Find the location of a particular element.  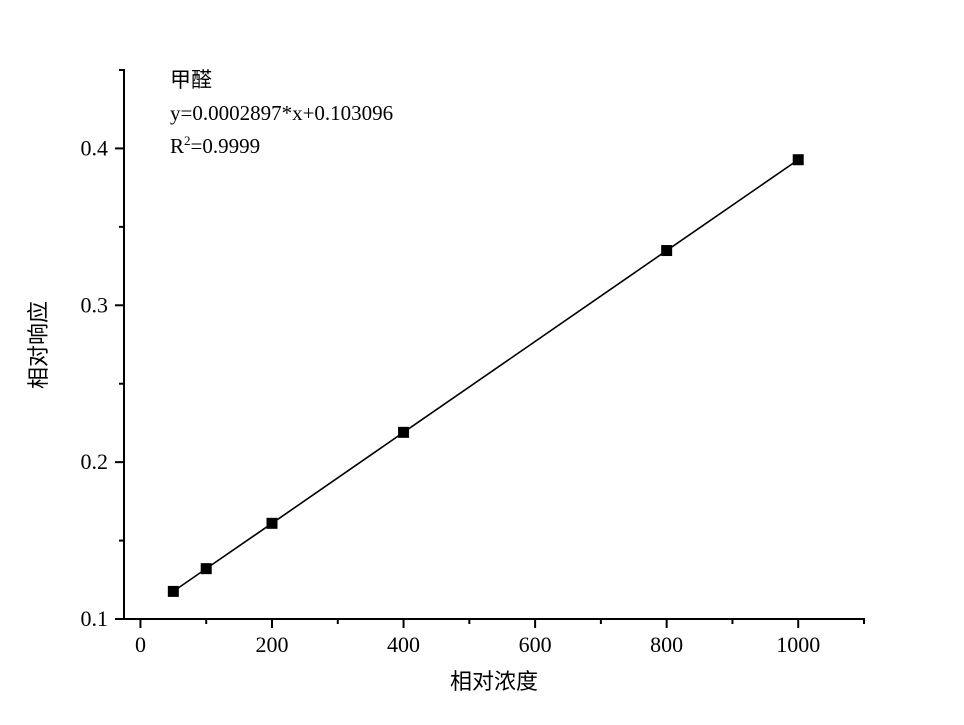

annotation-r-squared: R2=0.9999 is located at coordinates (215, 145).